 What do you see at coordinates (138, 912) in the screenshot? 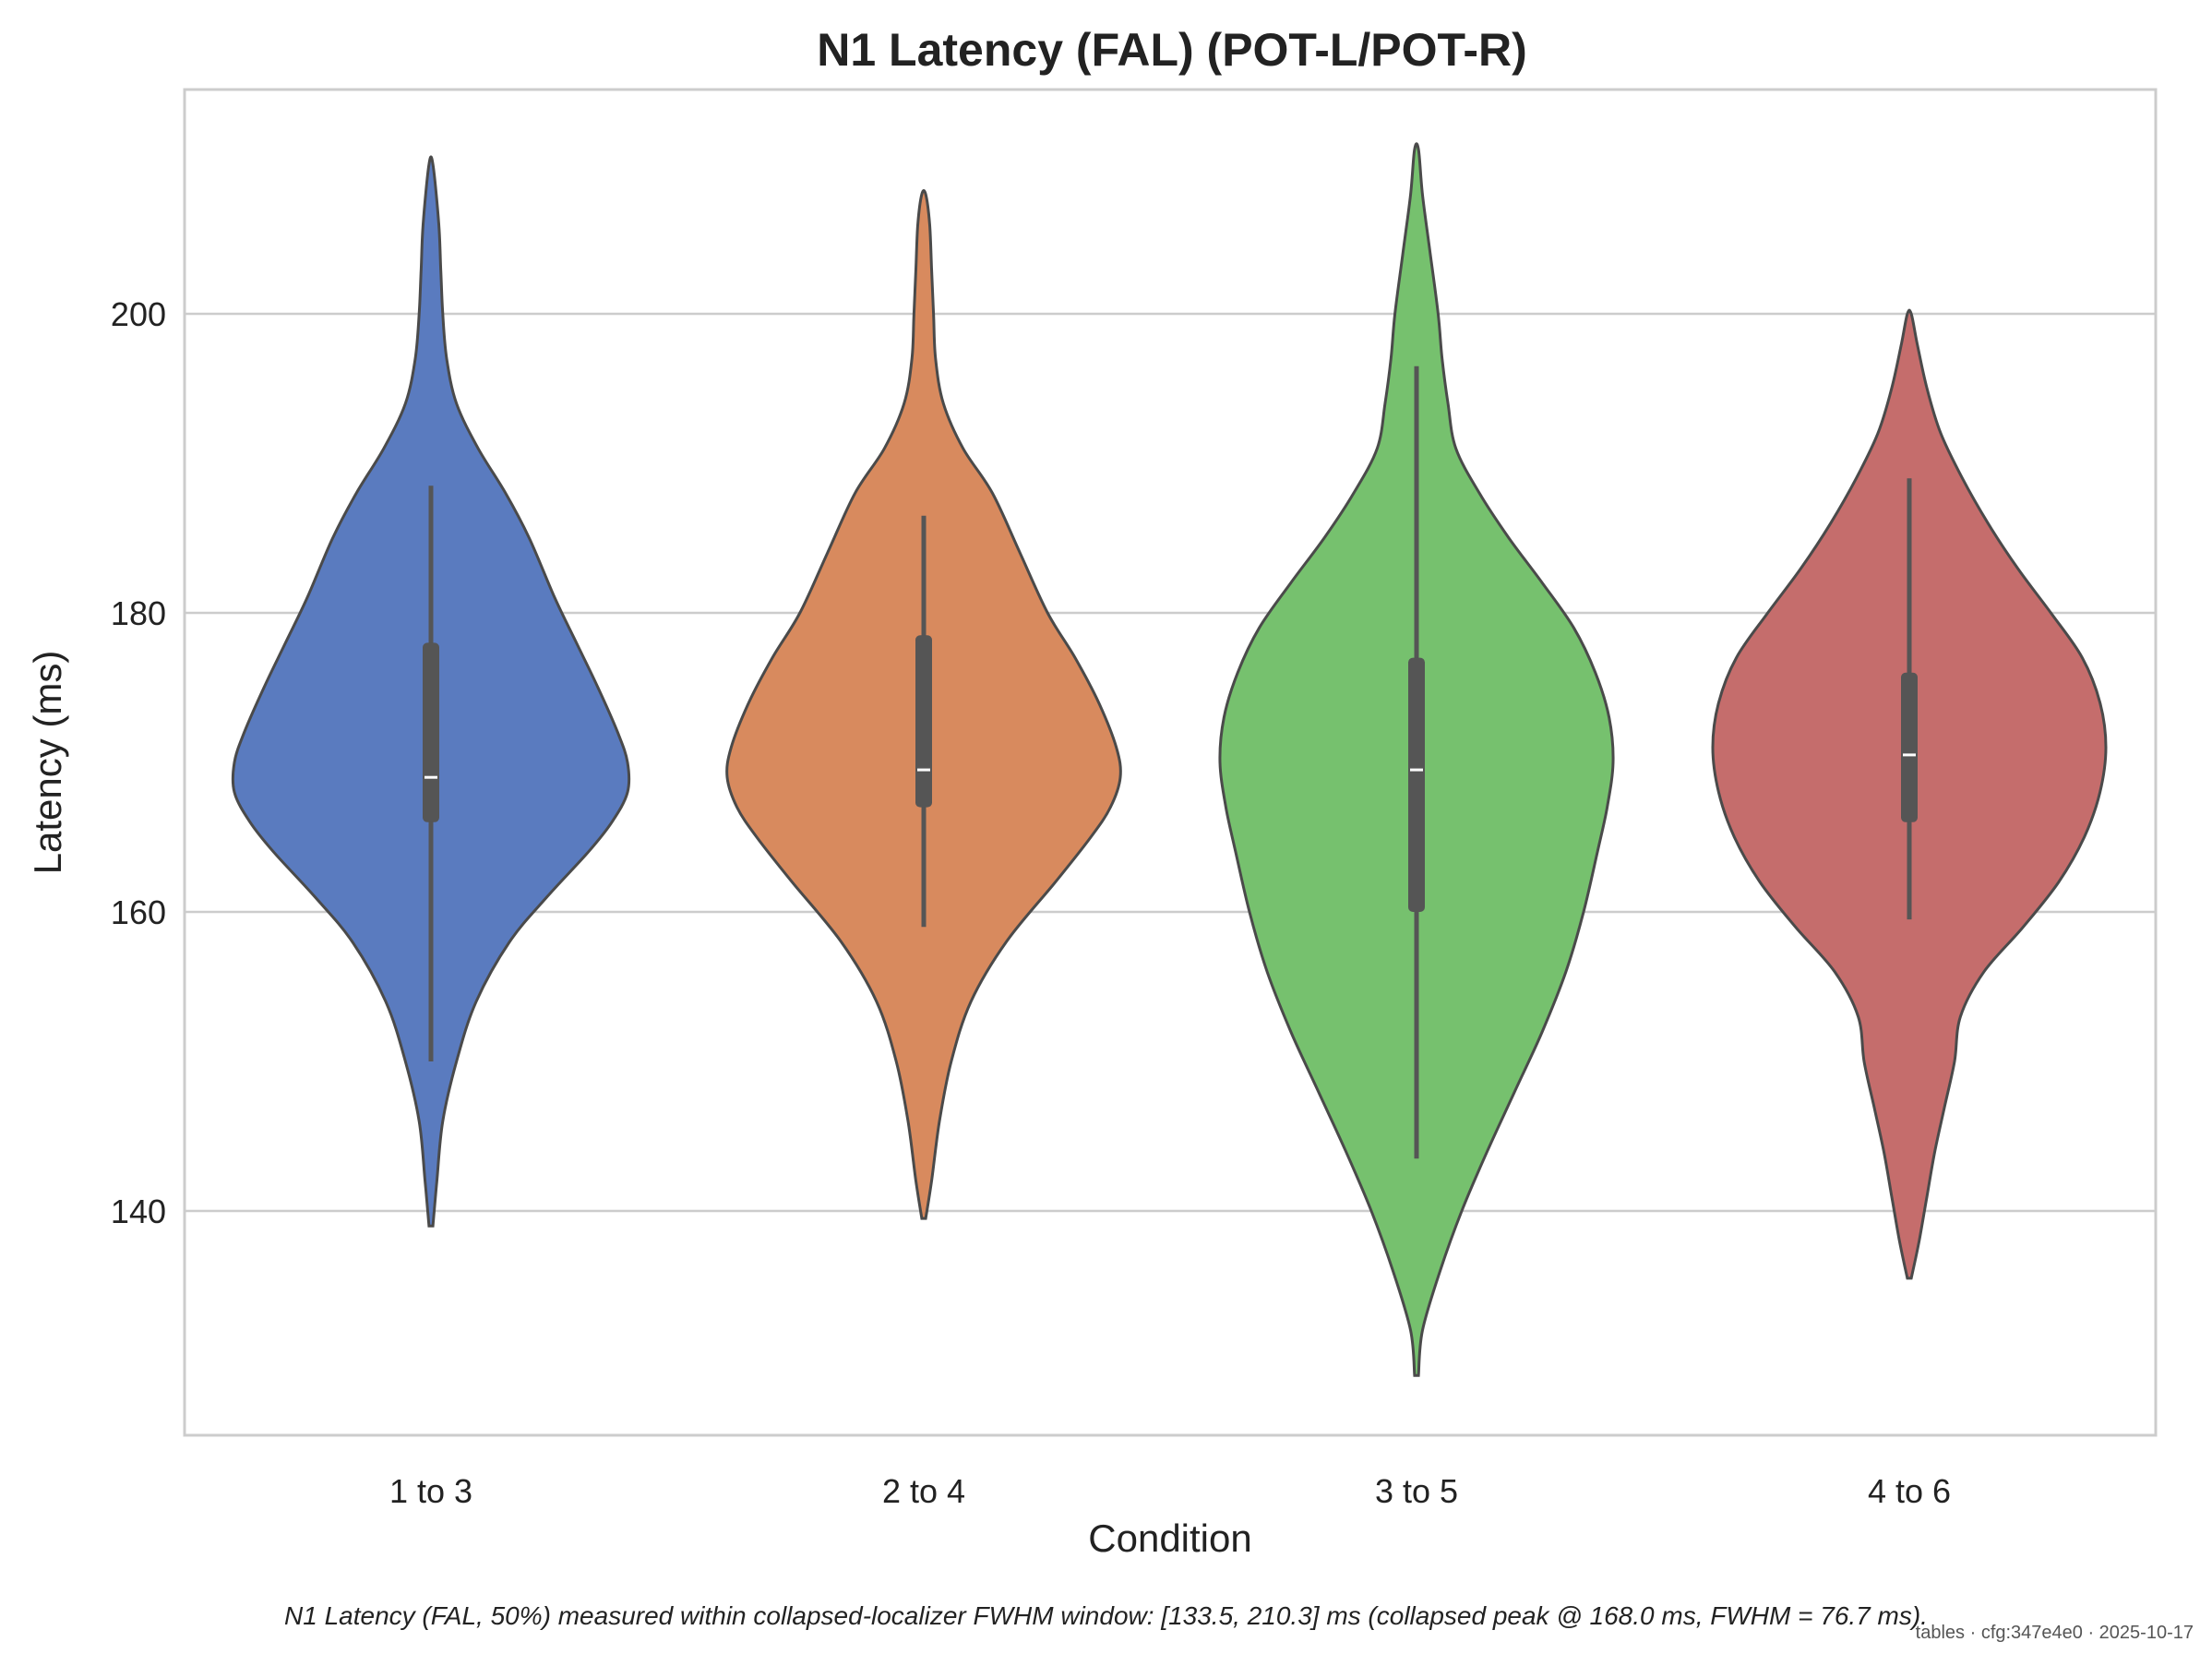
I see `y-tick-label: 160` at bounding box center [138, 912].